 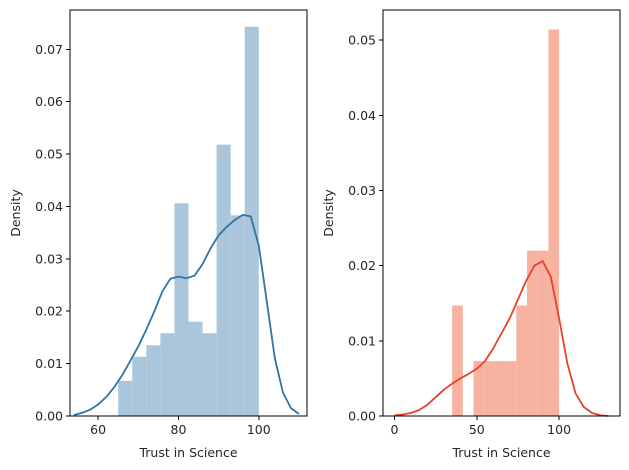 I want to click on x-tick-label: 50, so click(x=477, y=429).